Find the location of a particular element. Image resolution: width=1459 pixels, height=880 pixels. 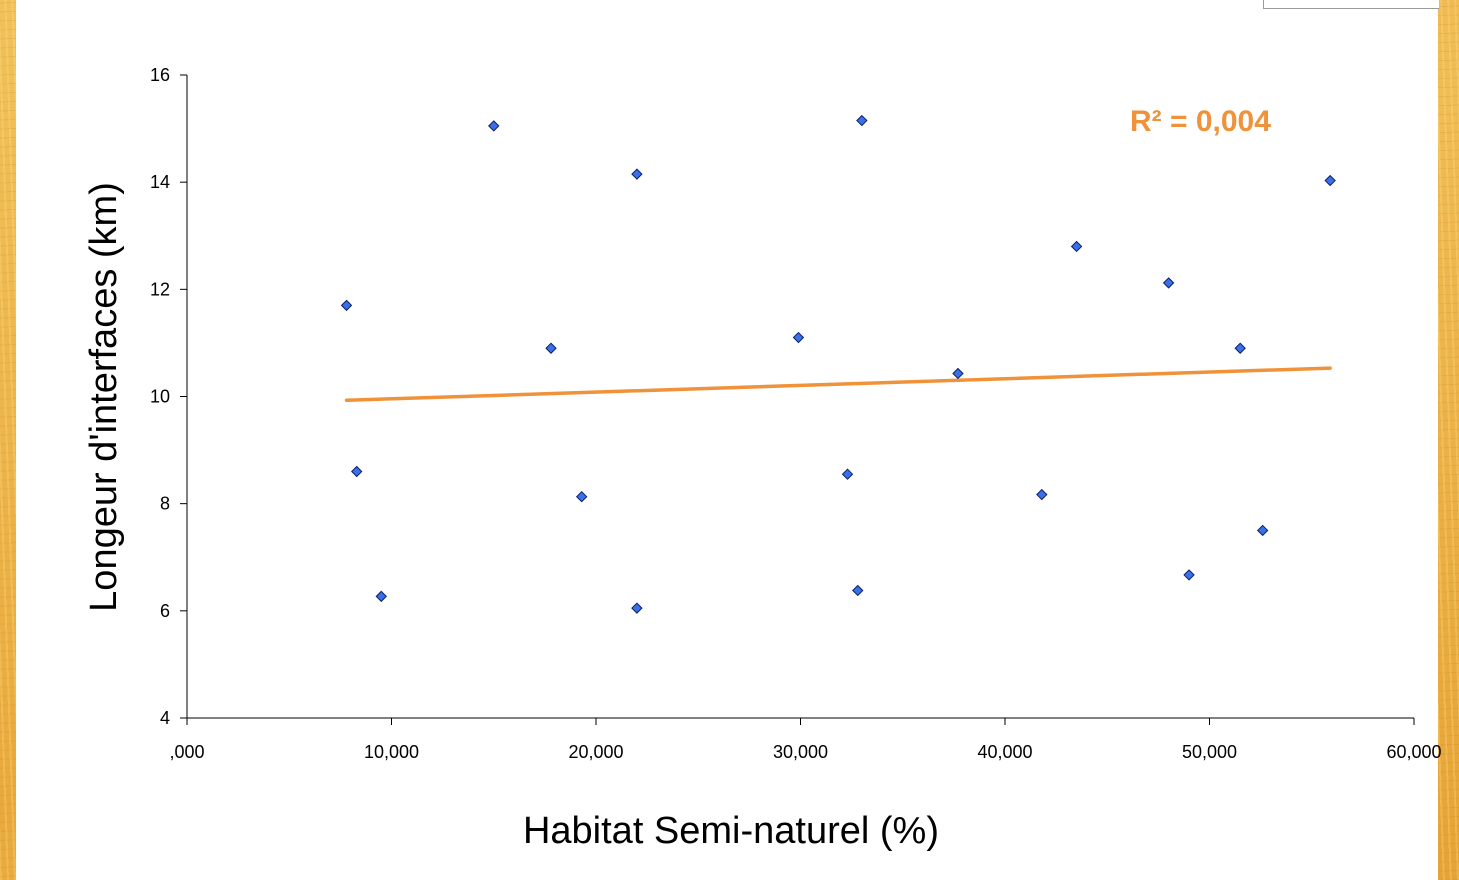

y-tick-label: 14 is located at coordinates (160, 182).